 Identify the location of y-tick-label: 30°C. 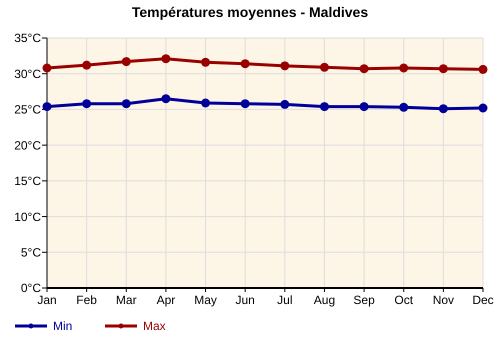
(28, 73).